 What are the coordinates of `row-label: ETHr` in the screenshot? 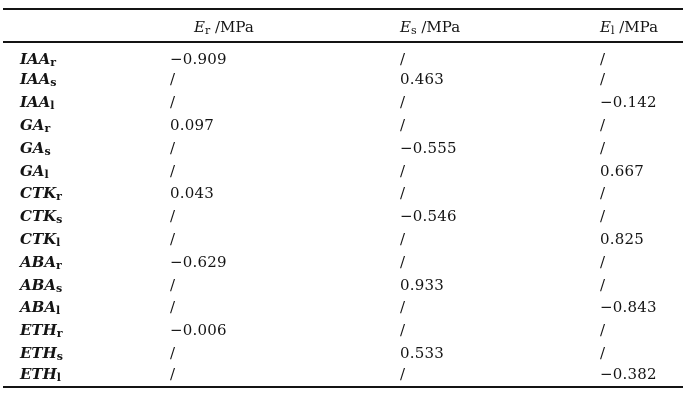 It's located at (86, 330).